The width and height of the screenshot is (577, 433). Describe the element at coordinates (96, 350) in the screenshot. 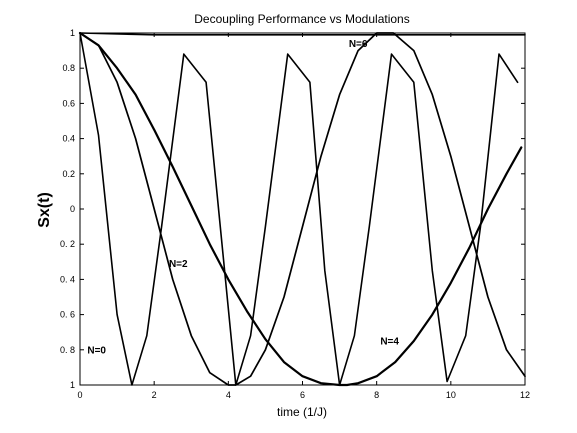

I see `series-annotation: N=0` at that location.